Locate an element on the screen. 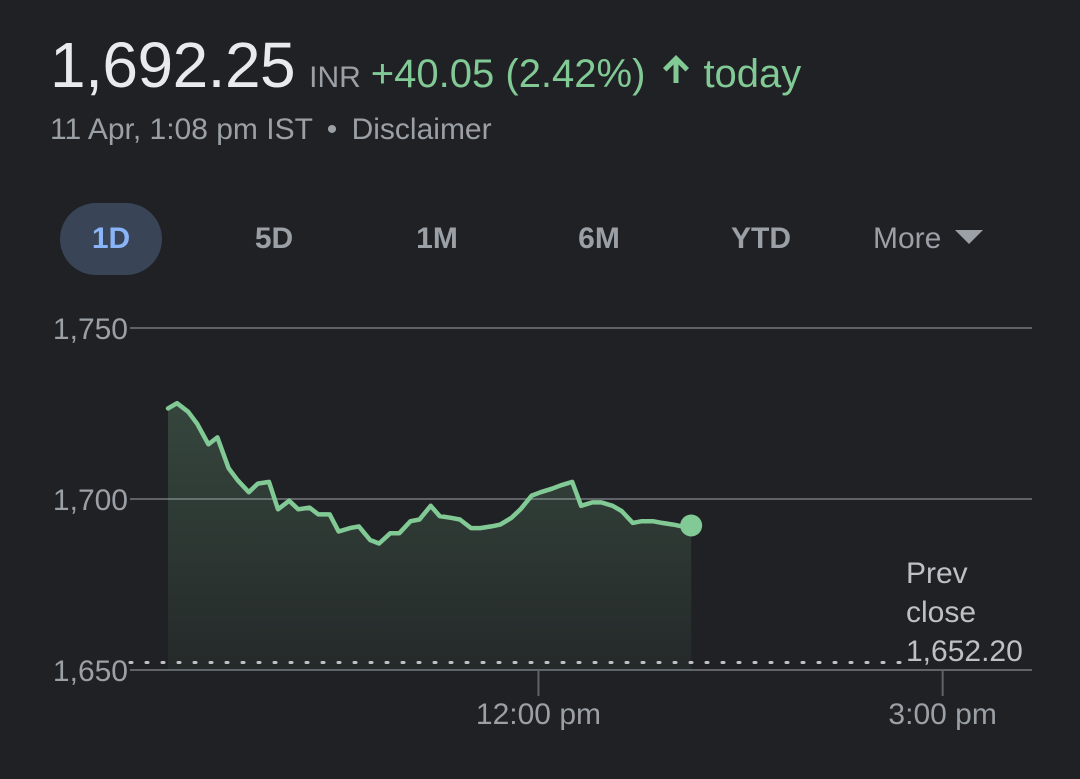 The height and width of the screenshot is (779, 1080). range-tabs: 1D 5D 1M 6M YTD More is located at coordinates (540, 239).